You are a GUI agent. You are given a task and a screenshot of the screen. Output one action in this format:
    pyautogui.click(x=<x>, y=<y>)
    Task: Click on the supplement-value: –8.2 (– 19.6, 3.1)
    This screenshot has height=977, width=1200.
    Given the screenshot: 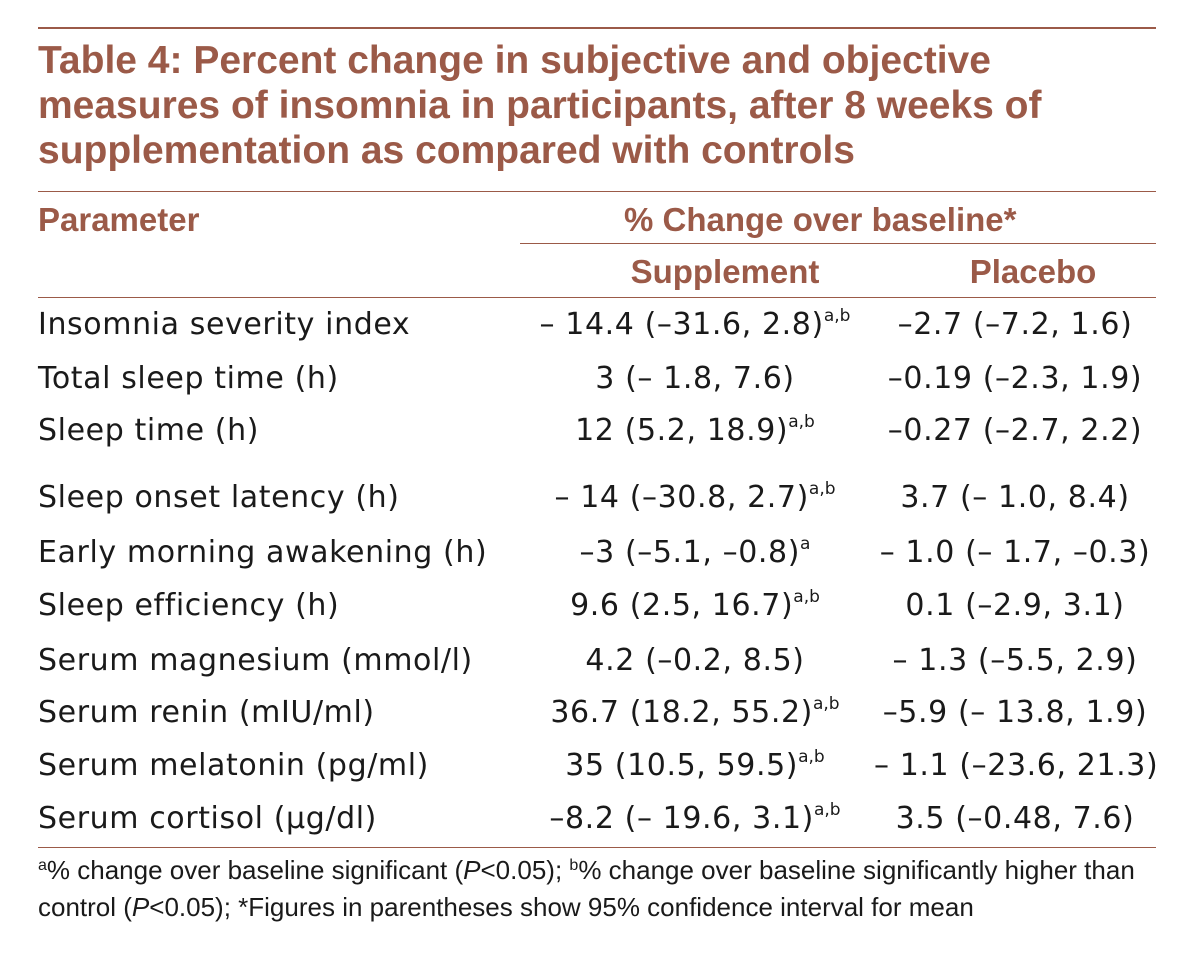 What is the action you would take?
    pyautogui.click(x=681, y=818)
    